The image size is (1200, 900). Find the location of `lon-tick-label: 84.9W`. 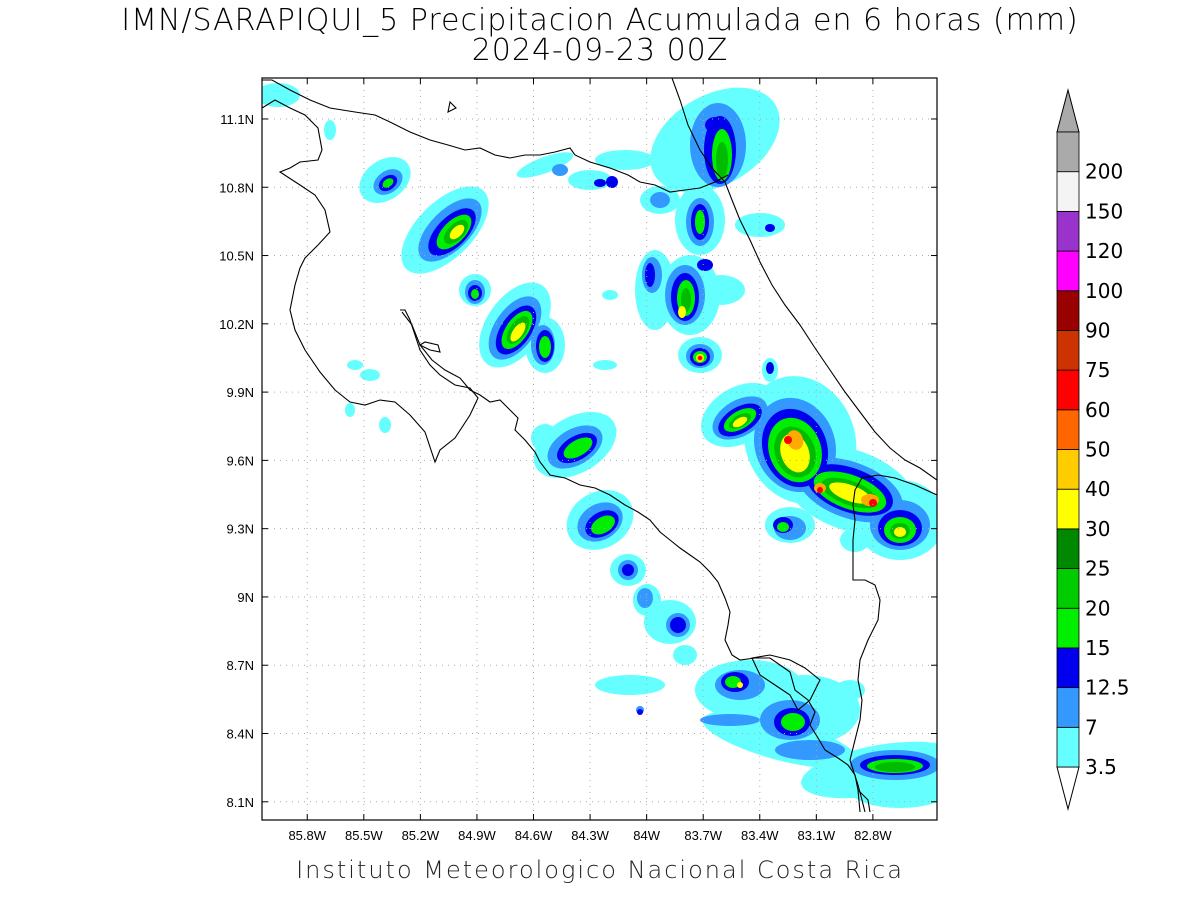

lon-tick-label: 84.9W is located at coordinates (477, 835).